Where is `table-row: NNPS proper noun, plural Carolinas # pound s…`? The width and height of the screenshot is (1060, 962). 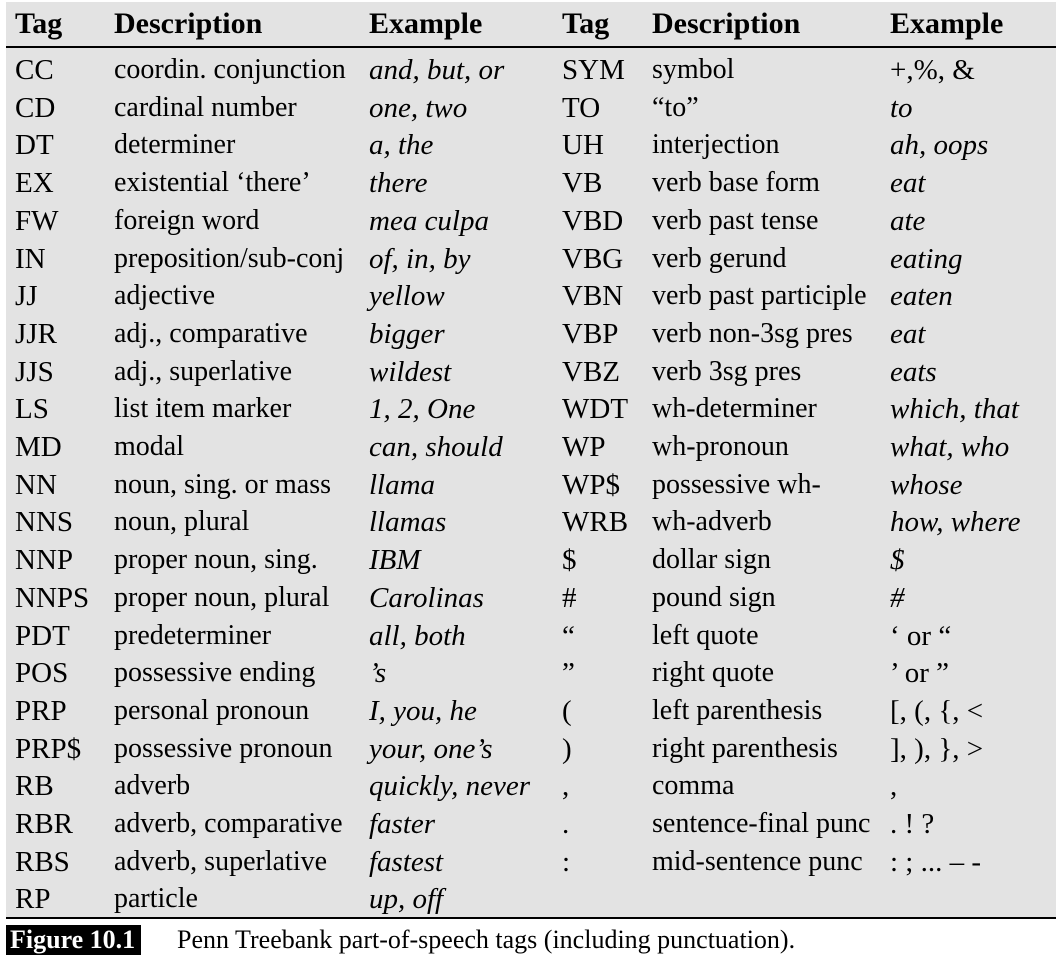 table-row: NNPS proper noun, plural Carolinas # pound s… is located at coordinates (531, 598).